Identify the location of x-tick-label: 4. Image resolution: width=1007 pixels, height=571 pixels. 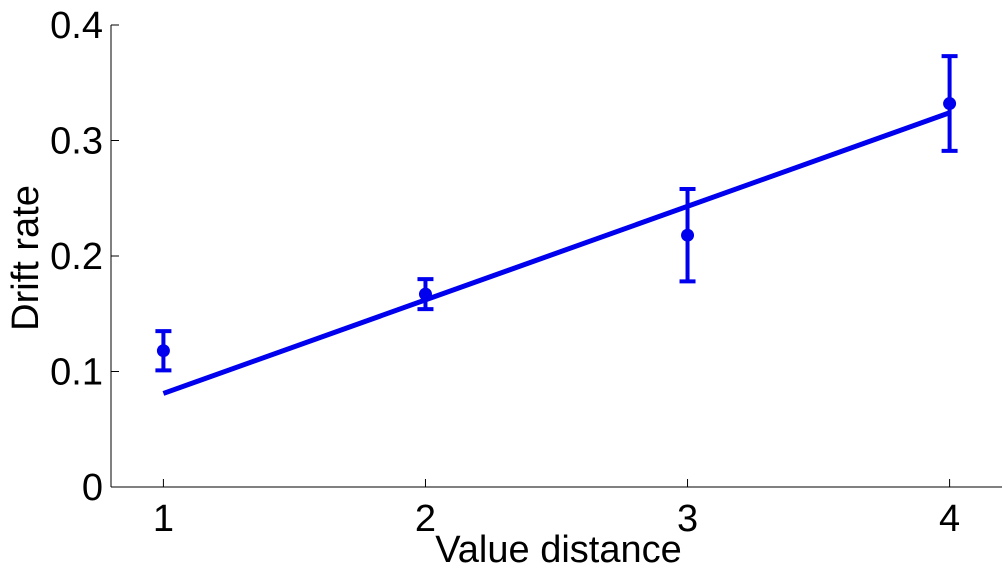
(949, 519).